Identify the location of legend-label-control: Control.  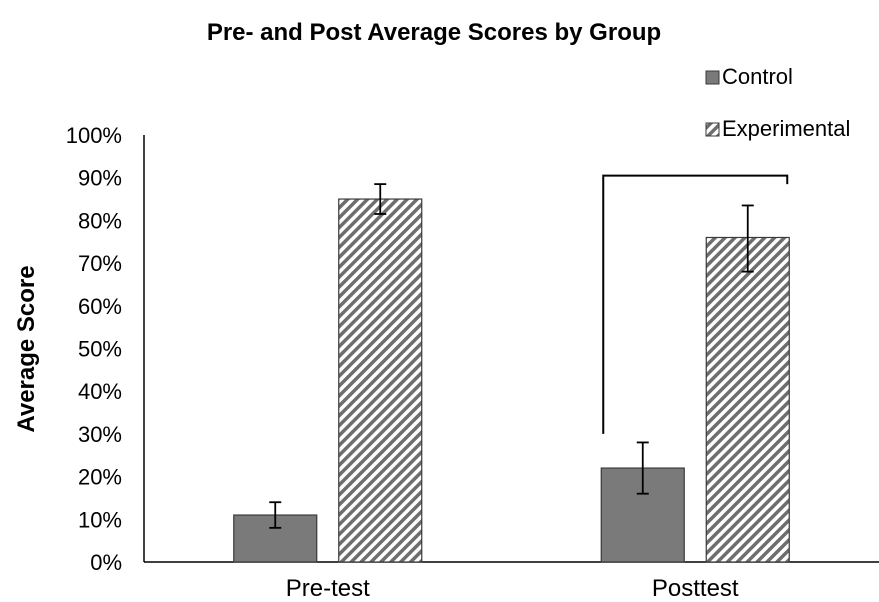
(757, 76).